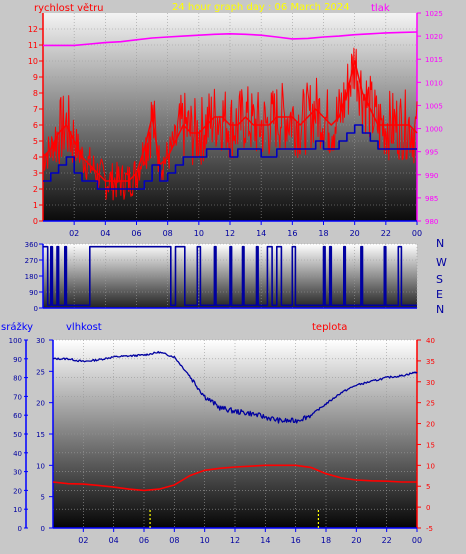  I want to click on wind-y-tick-label: 10, so click(33, 61).